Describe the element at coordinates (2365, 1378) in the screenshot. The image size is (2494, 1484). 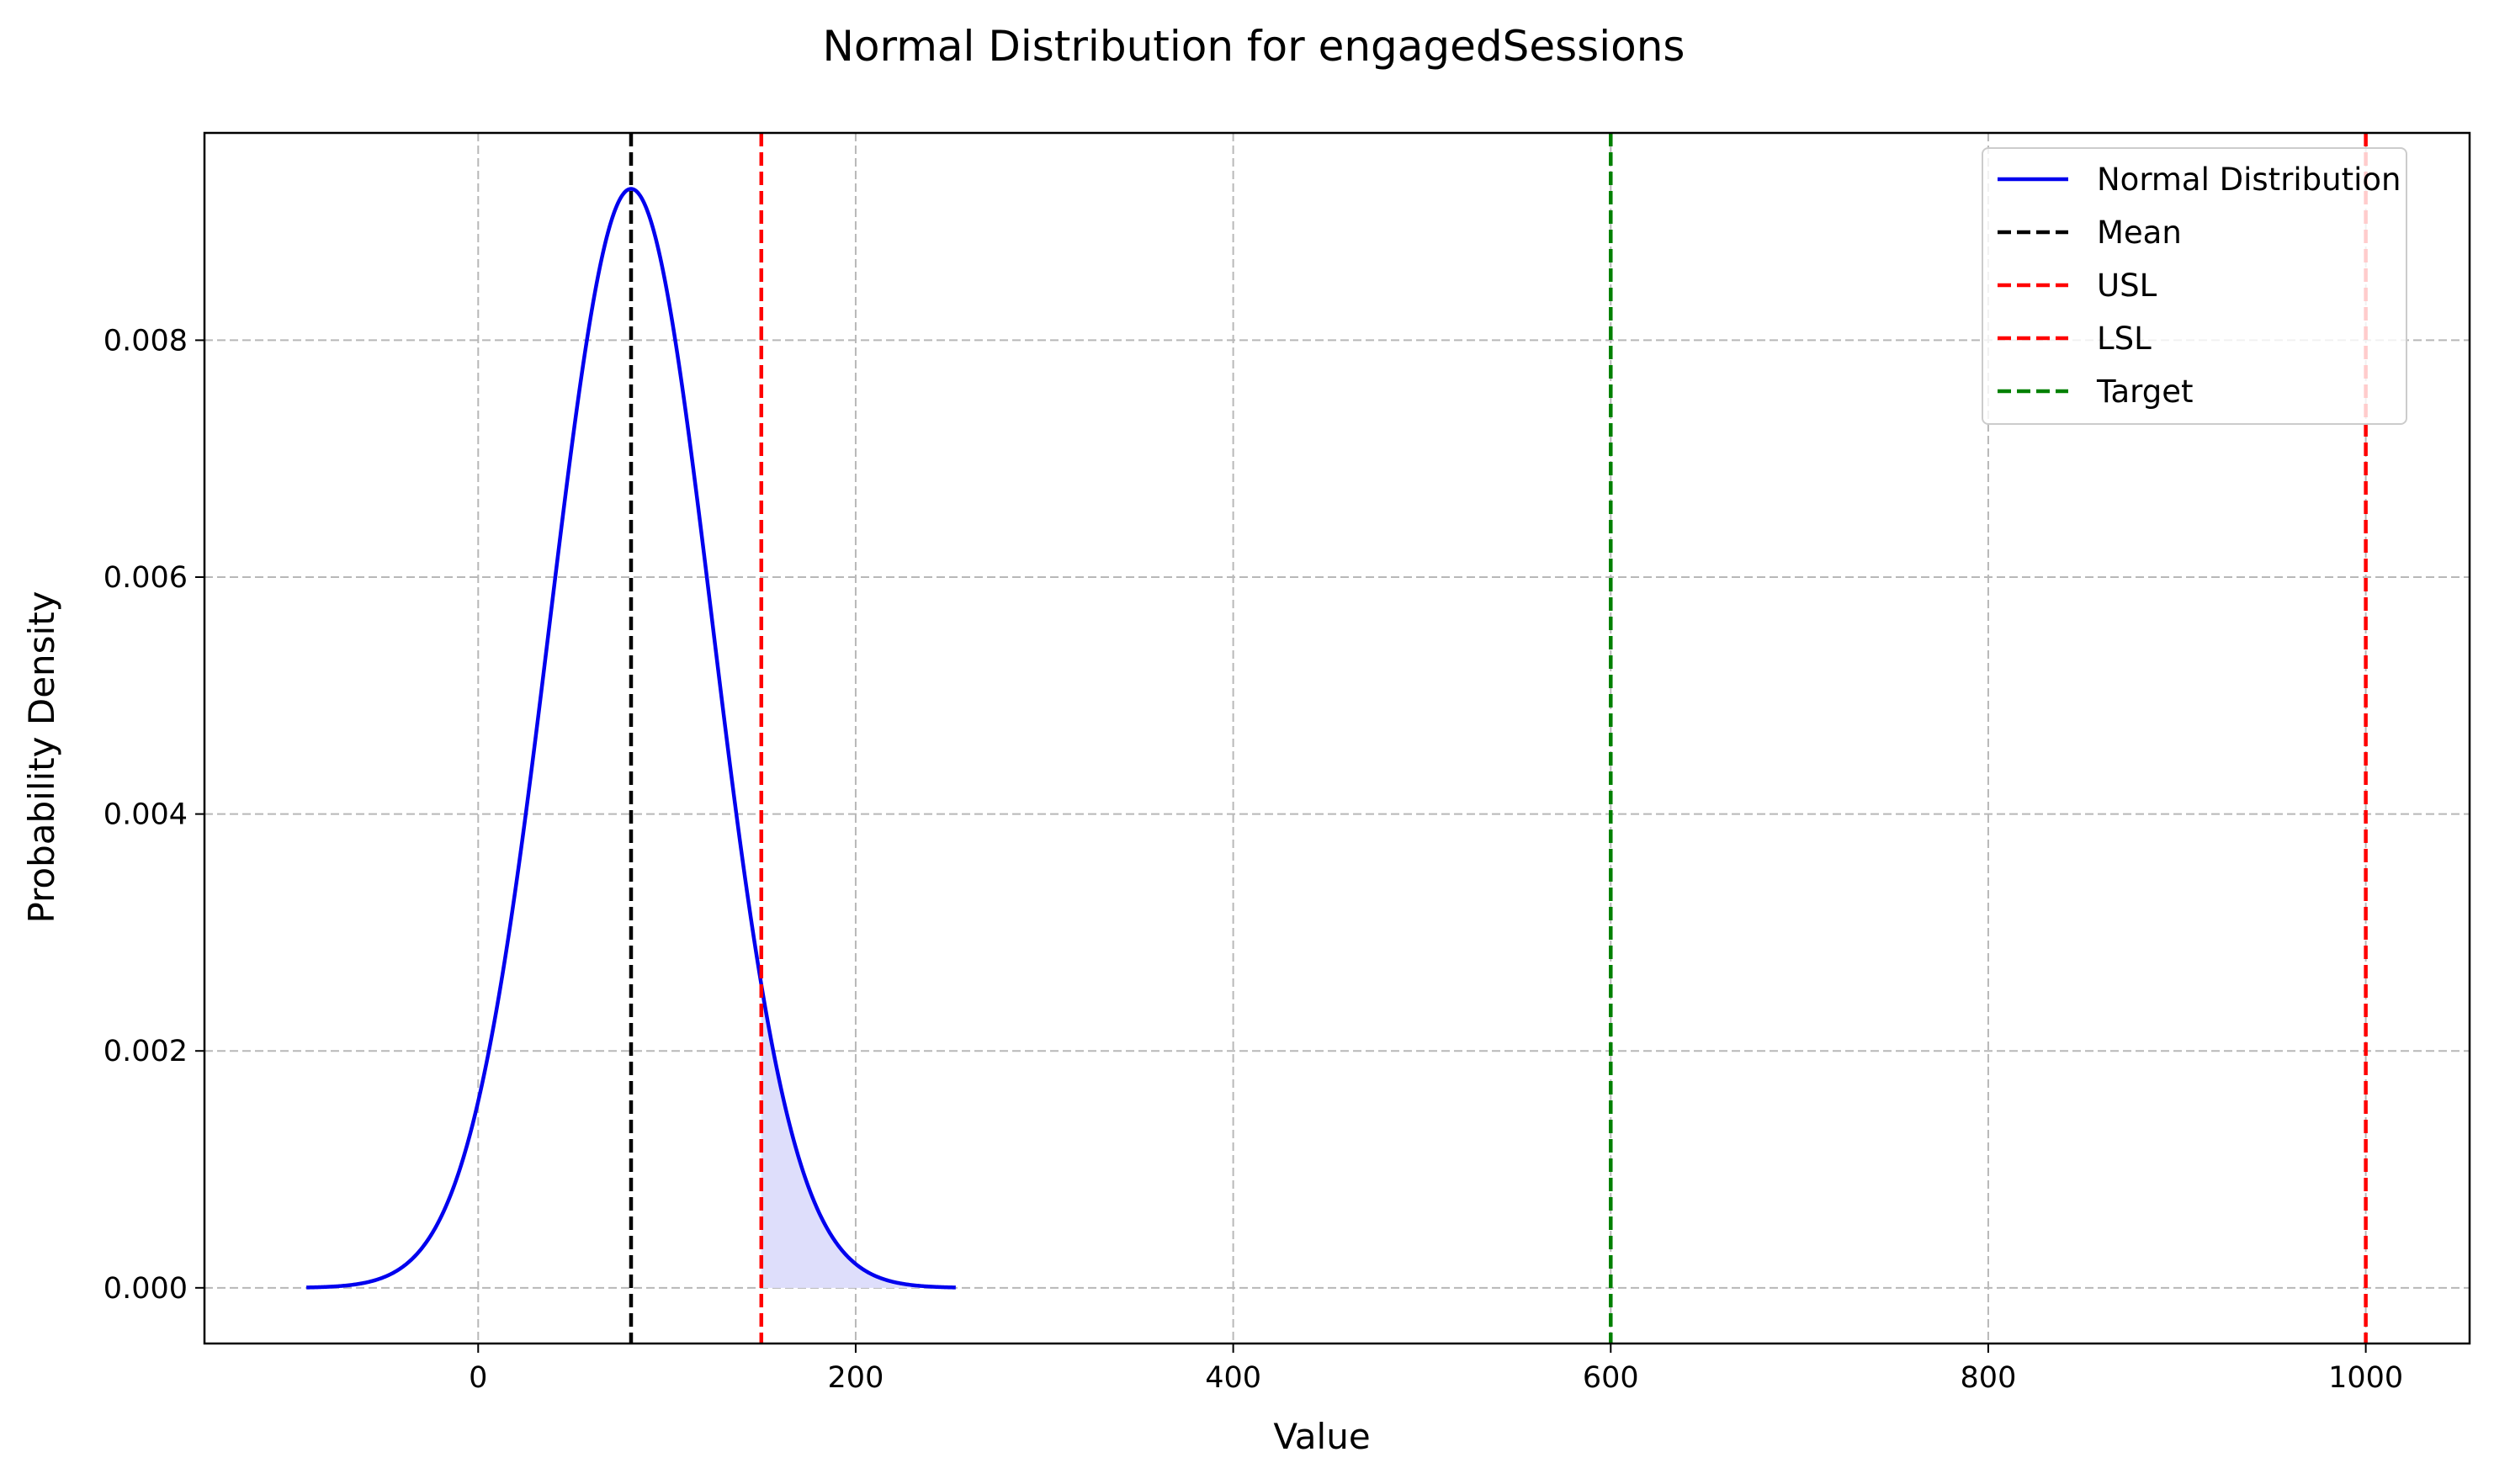
I see `x-tick-label-5: 1000` at that location.